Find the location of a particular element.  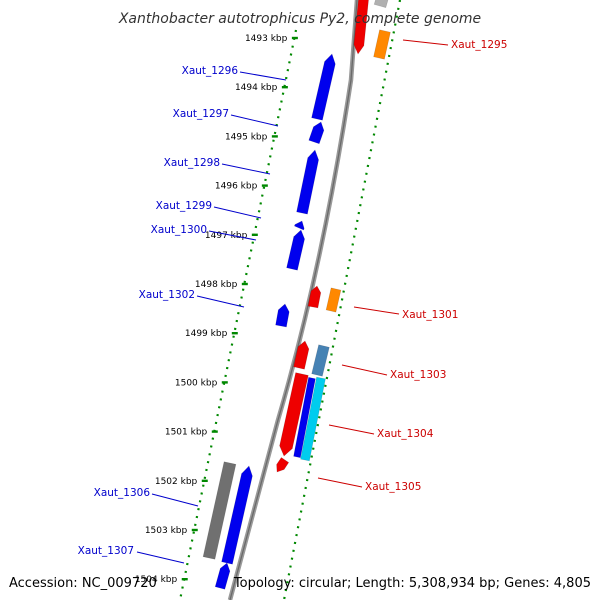

gene-label-xaut-1303: Xaut_1303 is located at coordinates (418, 375).